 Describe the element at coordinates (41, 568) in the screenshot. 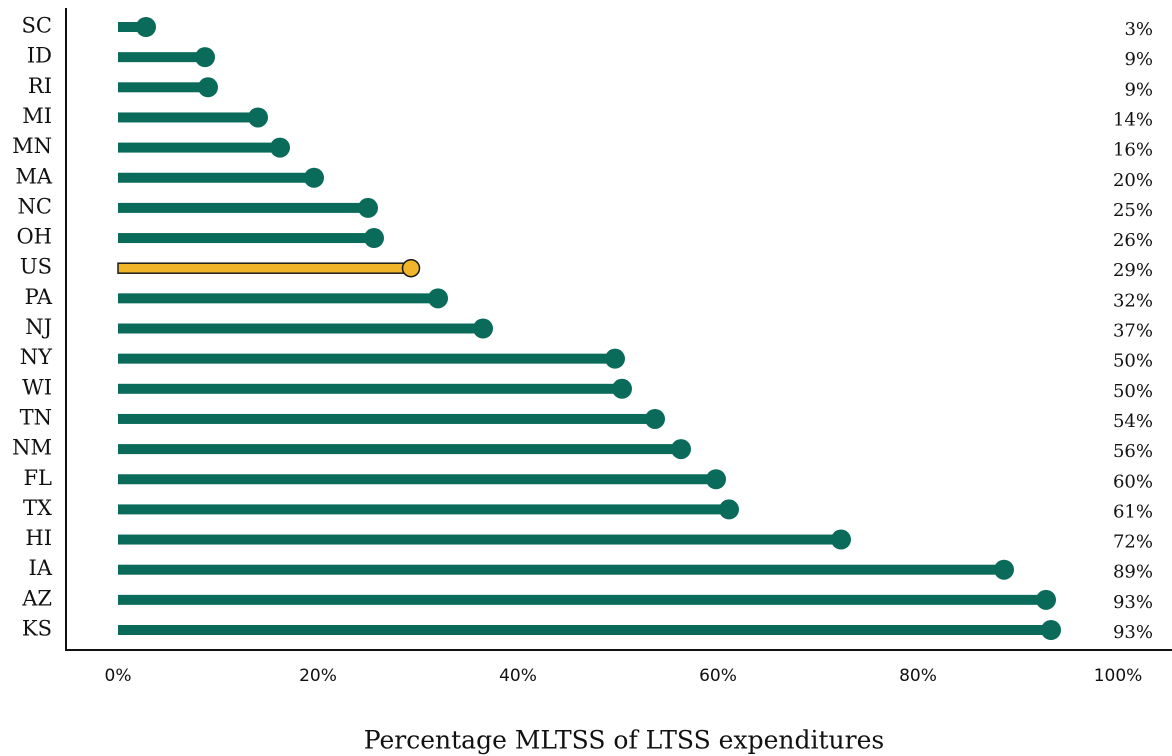

I see `y-tick-label: IA` at that location.